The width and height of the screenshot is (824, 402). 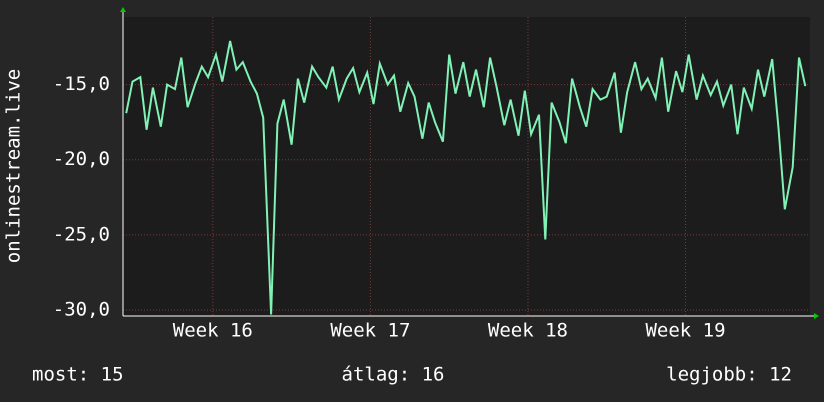 What do you see at coordinates (78, 375) in the screenshot?
I see `footer-current: most: 15` at bounding box center [78, 375].